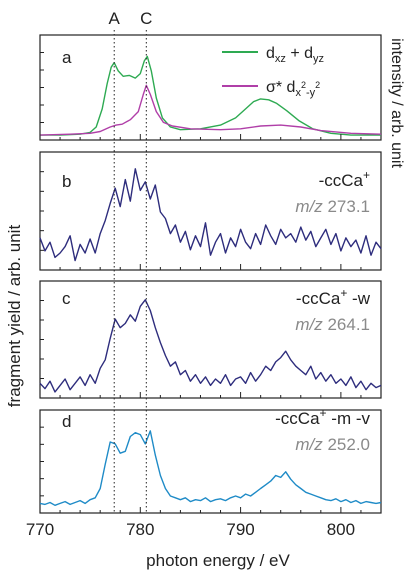 The height and width of the screenshot is (573, 409). What do you see at coordinates (66, 298) in the screenshot?
I see `panel-letter-c: c` at bounding box center [66, 298].